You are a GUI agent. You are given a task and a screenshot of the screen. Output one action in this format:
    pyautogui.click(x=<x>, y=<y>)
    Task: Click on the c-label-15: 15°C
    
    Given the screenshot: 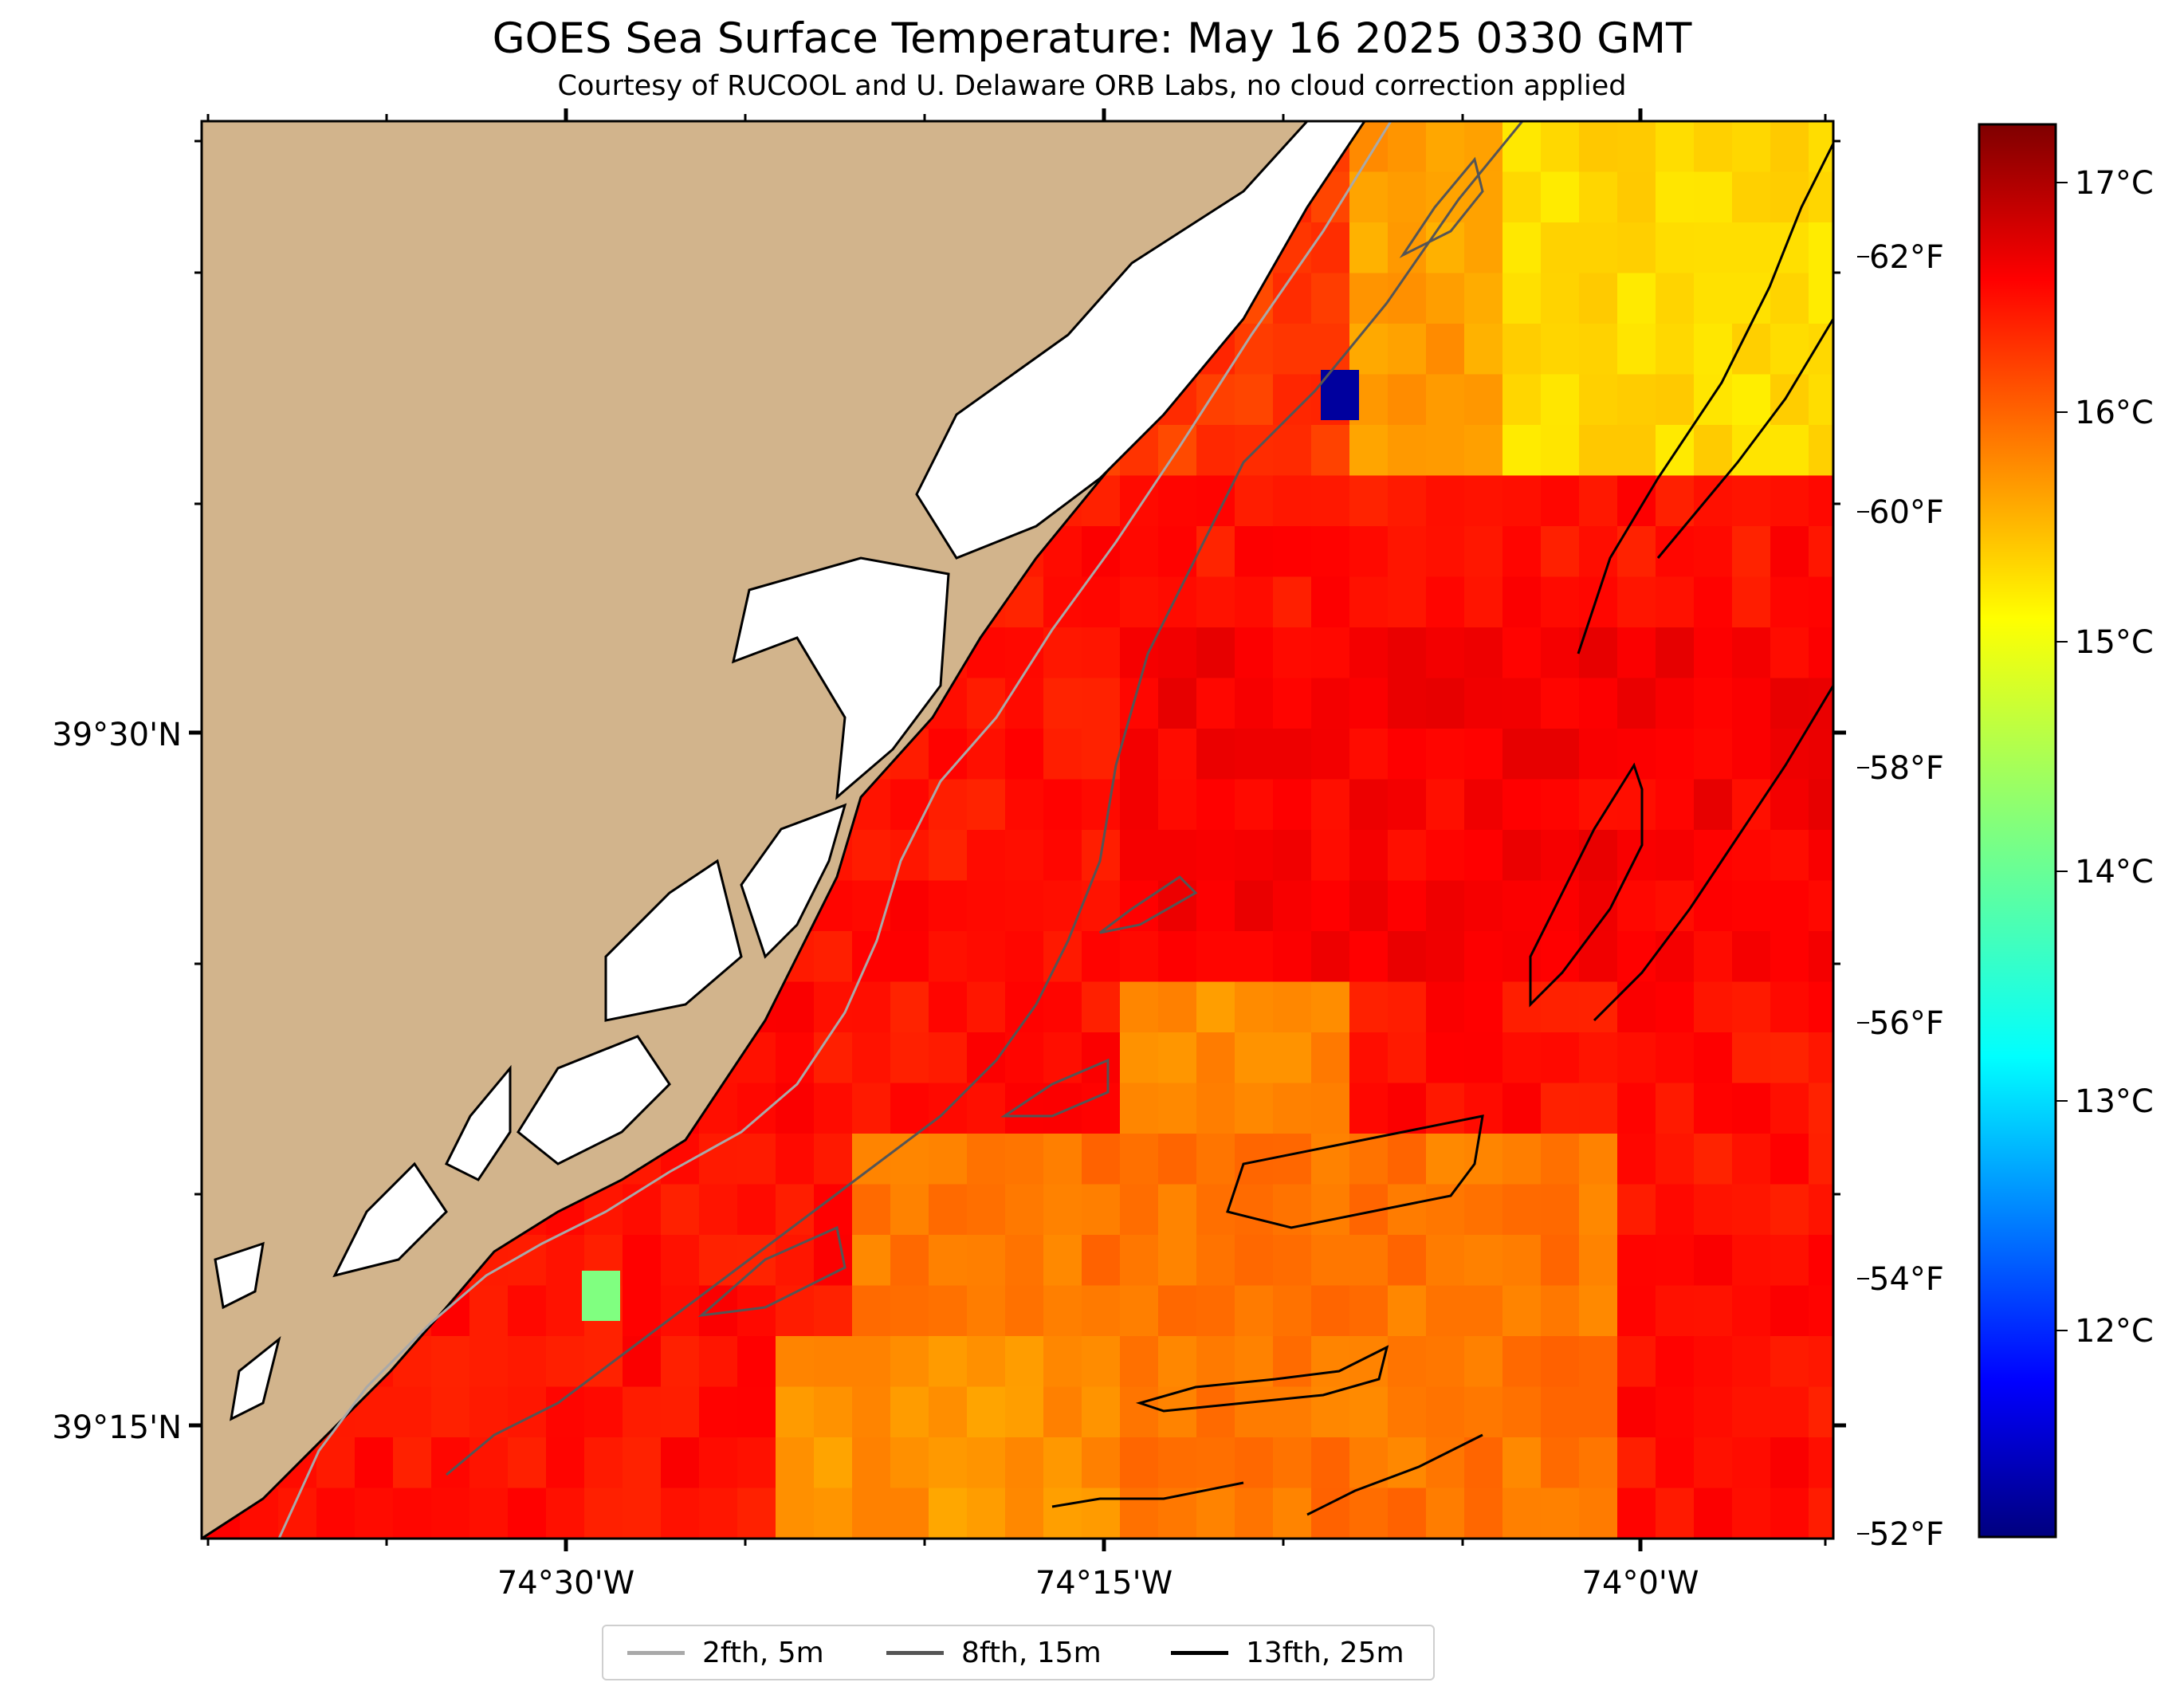 What is the action you would take?
    pyautogui.click(x=2114, y=643)
    